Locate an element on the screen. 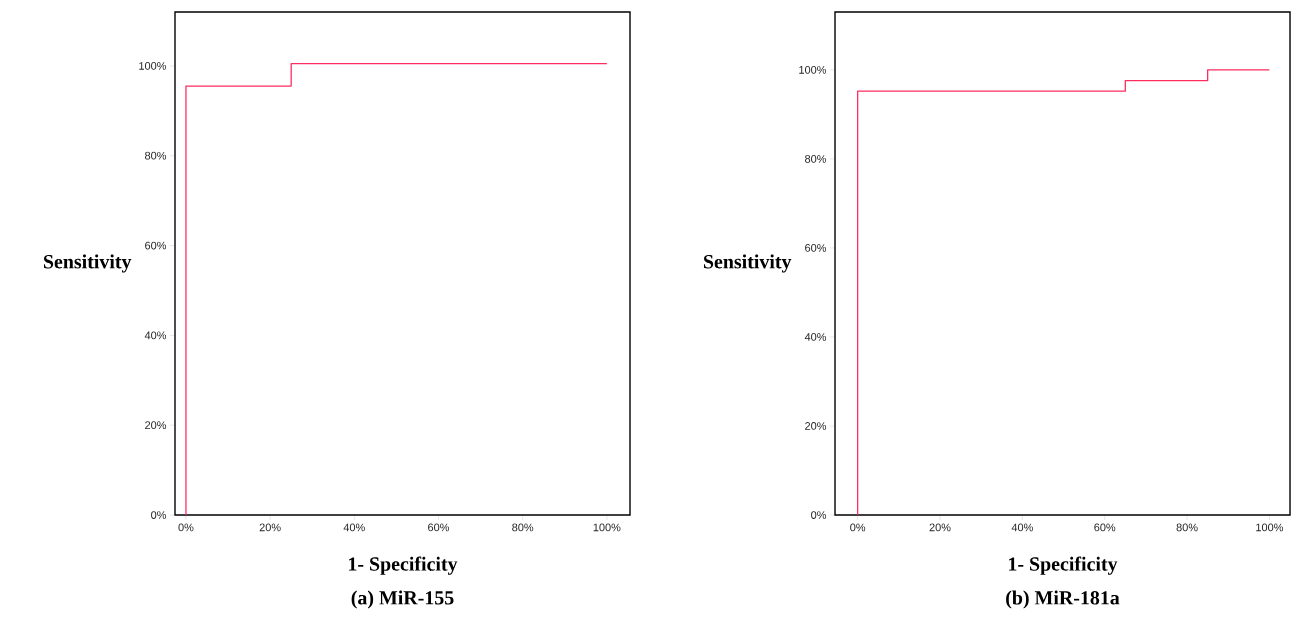 The height and width of the screenshot is (632, 1303). text: (b) MiR-181a is located at coordinates (1063, 599).